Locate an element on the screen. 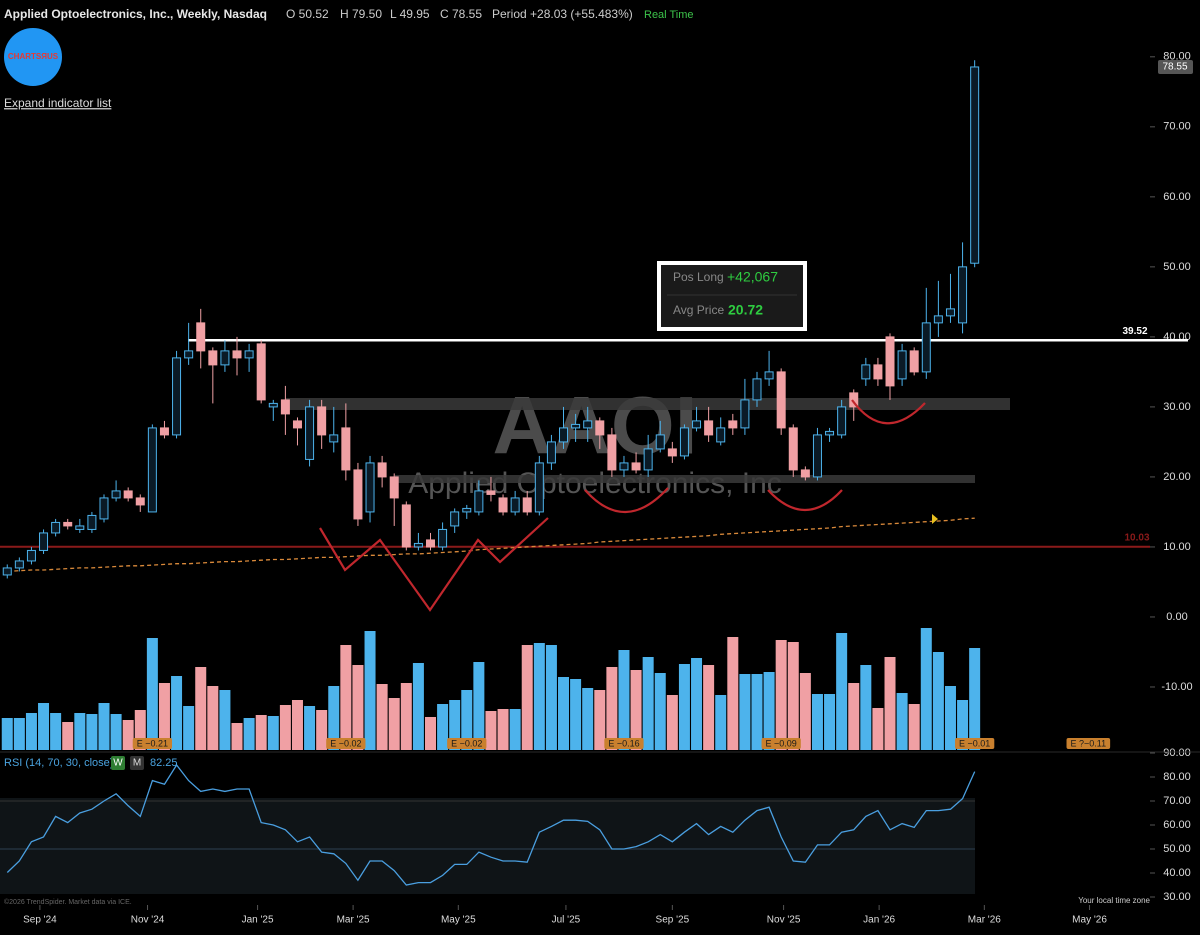 Image resolution: width=1200 pixels, height=935 pixels. y-tick-label: 50.00 is located at coordinates (1177, 267).